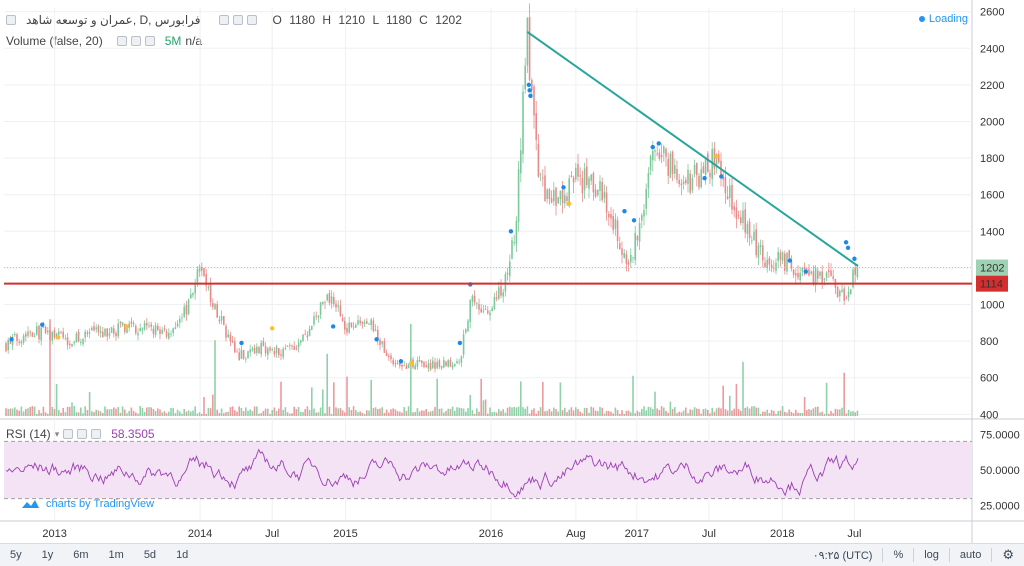 This screenshot has height=566, width=1024. Describe the element at coordinates (992, 269) in the screenshot. I see `last-price-label: 1202` at that location.